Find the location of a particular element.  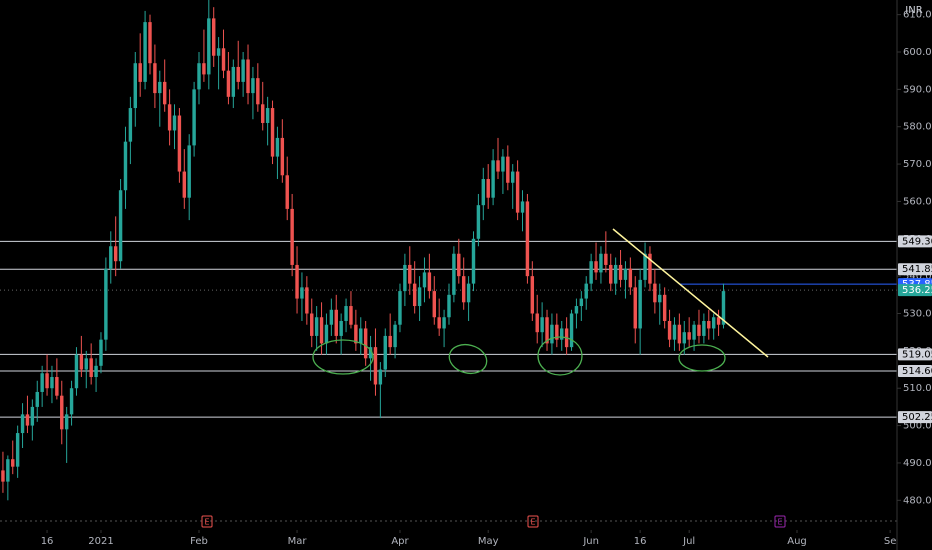

x-tick-label: Jul is located at coordinates (688, 541).